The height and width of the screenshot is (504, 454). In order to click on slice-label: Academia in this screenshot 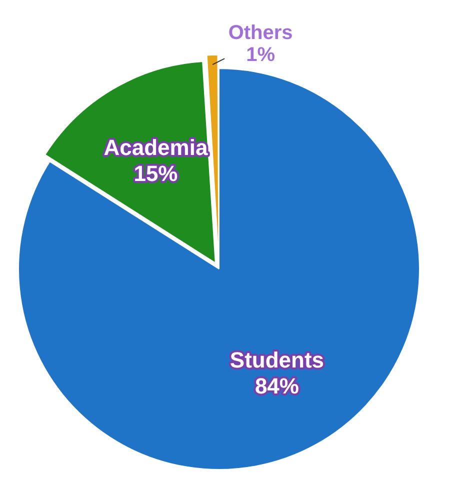, I will do `click(156, 147)`.